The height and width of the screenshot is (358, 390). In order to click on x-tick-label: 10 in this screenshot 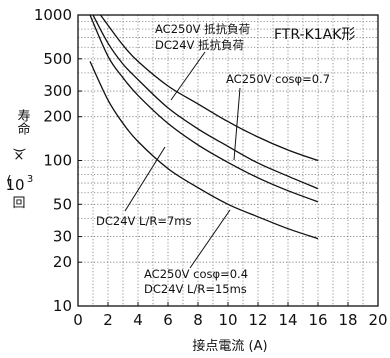, I will do `click(227, 320)`.